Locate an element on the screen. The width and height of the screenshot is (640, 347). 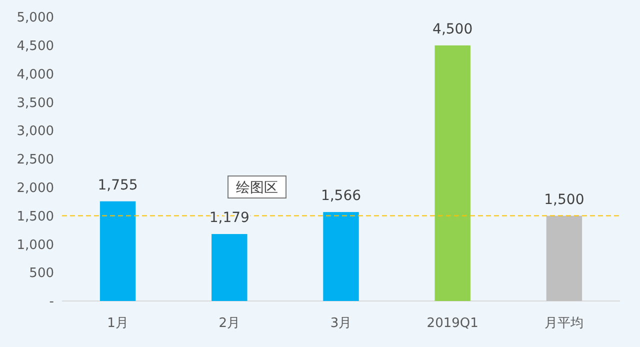
y-tick-label: 1,000 is located at coordinates (35, 245).